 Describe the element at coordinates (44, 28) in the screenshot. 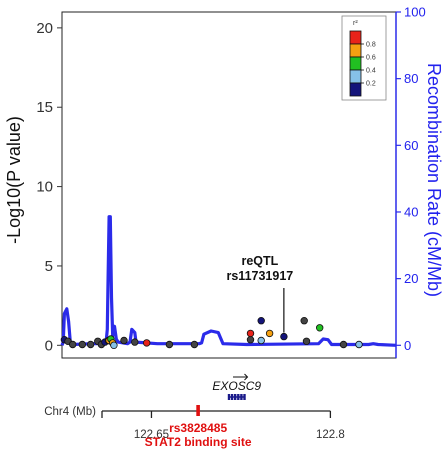

I see `left-tick-label: 20` at that location.